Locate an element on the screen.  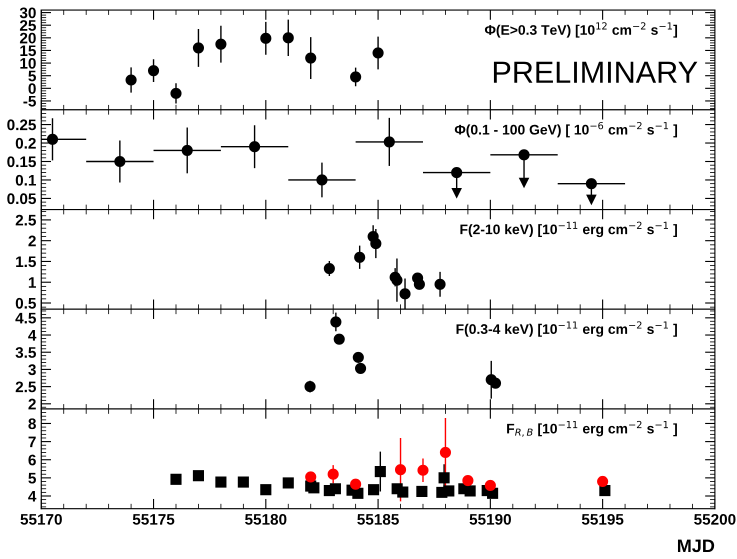
x-tick-label: 55190 is located at coordinates (490, 519).